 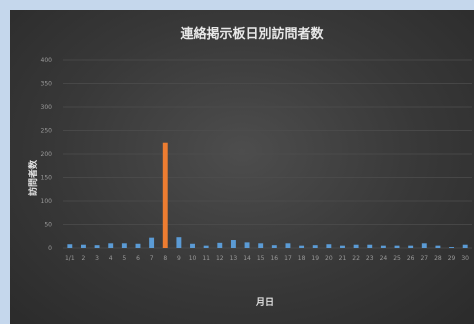 What do you see at coordinates (47, 60) in the screenshot?
I see `y-tick-label: 400` at bounding box center [47, 60].